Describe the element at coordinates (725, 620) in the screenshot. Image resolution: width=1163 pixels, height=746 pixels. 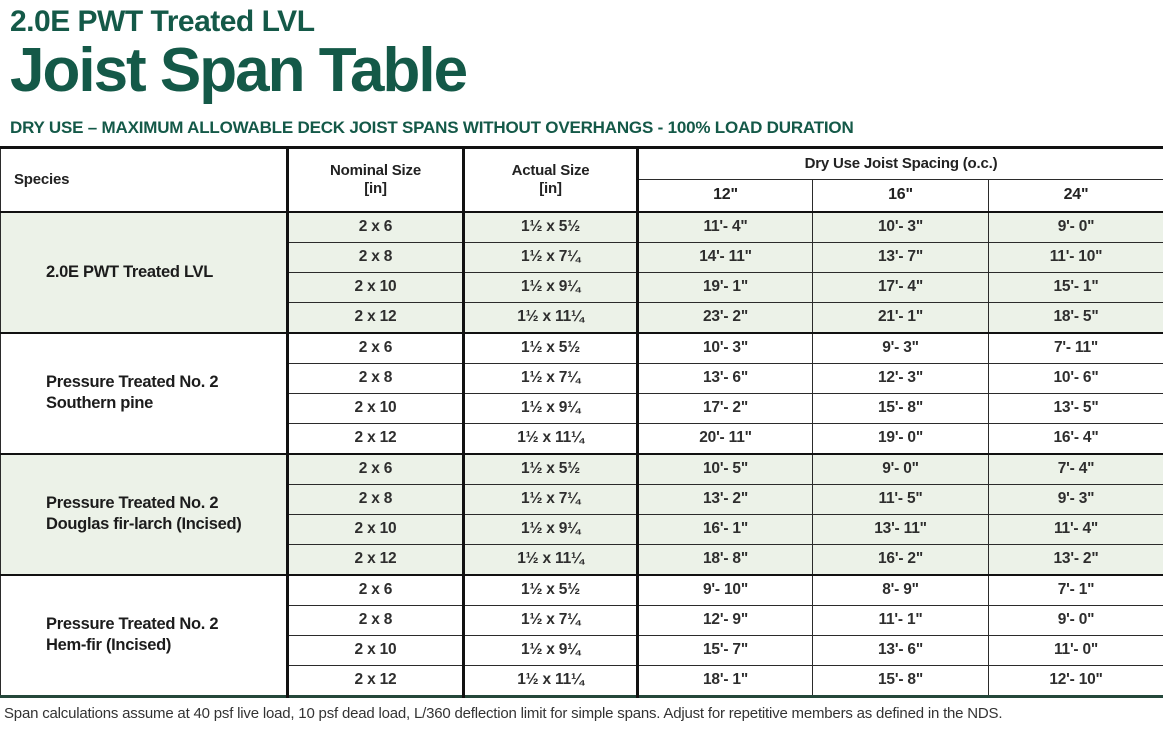
I see `span-value-cell: 12'- 9"` at that location.